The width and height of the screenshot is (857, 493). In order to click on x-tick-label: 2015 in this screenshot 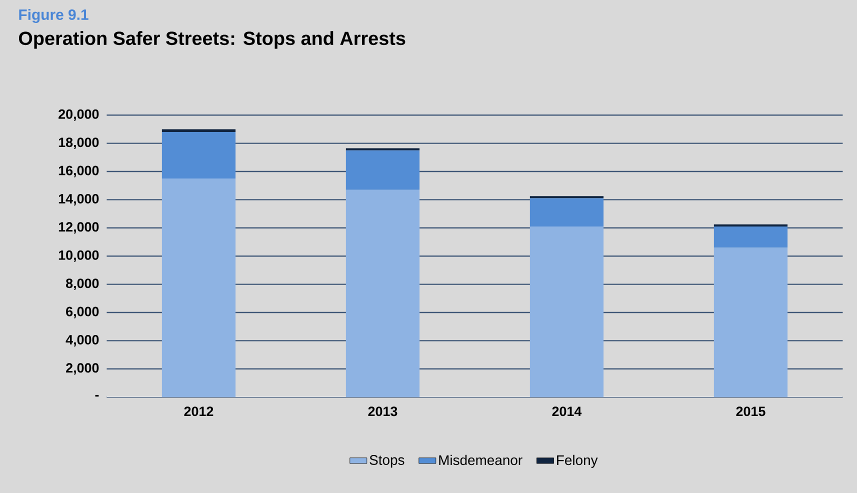, I will do `click(751, 411)`.